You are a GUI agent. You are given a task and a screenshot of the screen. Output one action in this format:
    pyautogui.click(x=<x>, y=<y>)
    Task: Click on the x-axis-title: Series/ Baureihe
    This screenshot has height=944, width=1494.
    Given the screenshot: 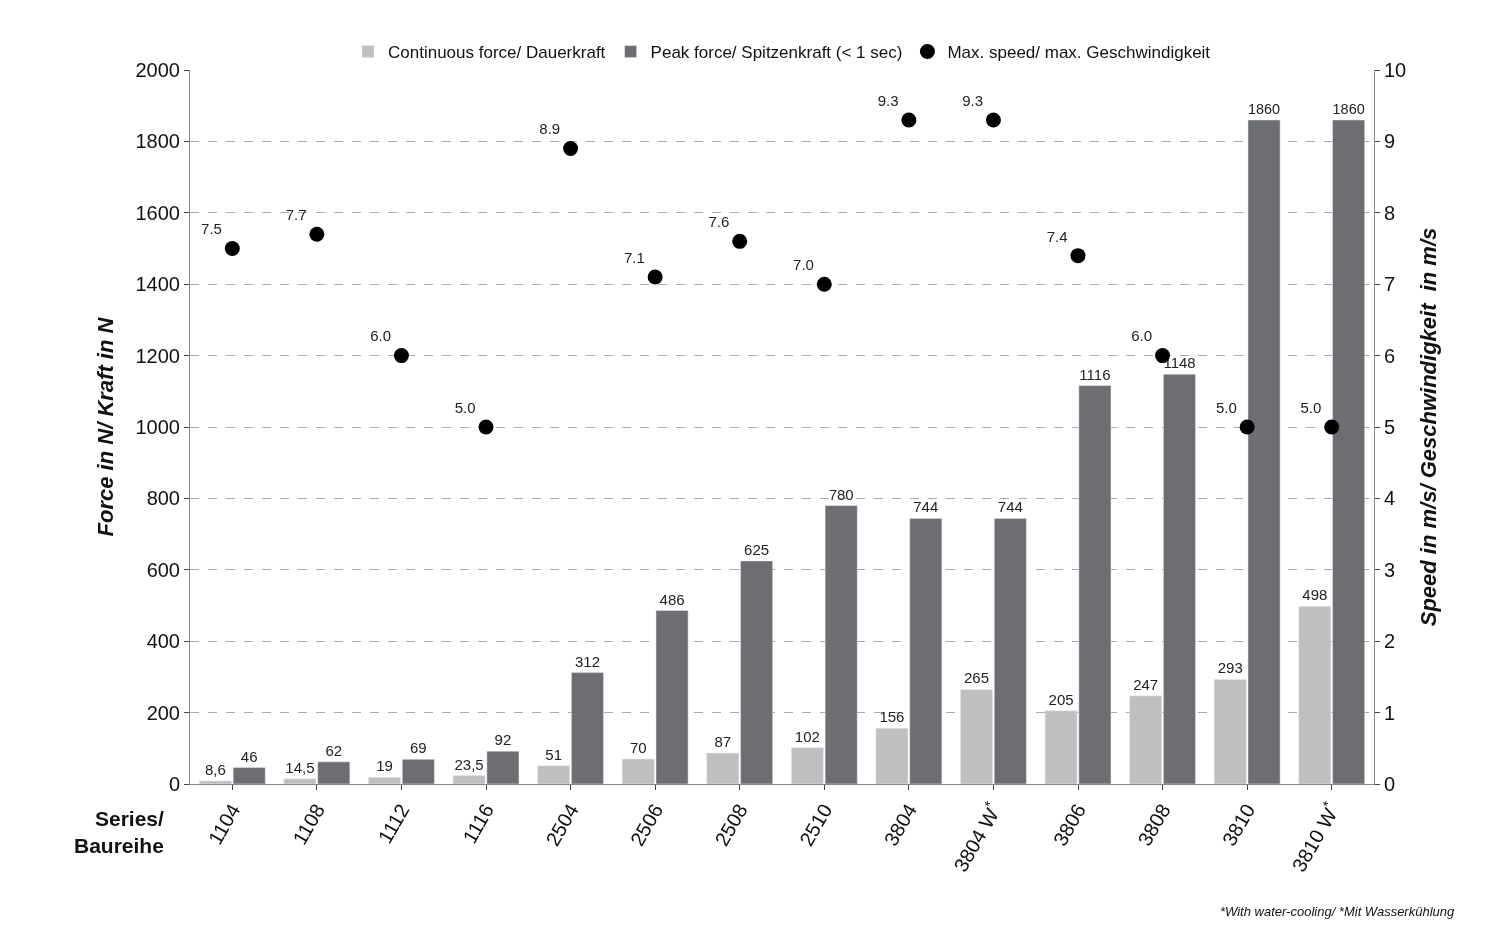 What is the action you would take?
    pyautogui.click(x=119, y=832)
    